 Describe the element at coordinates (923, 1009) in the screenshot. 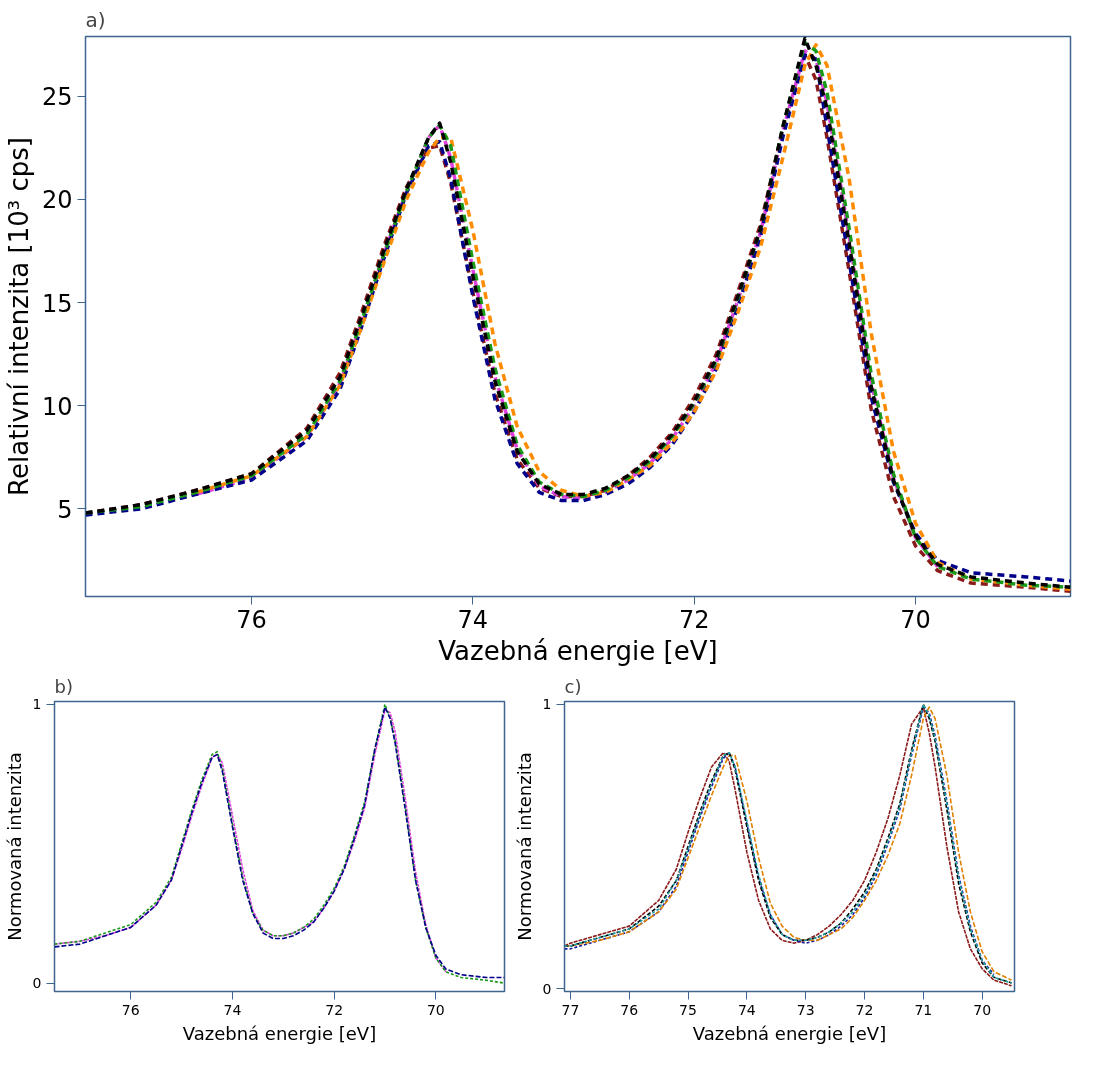

I see `x-tick-label: 71` at that location.